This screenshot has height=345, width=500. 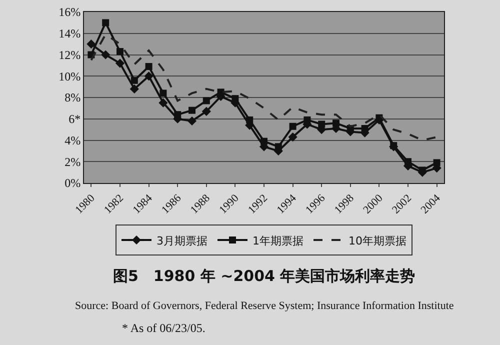 I want to click on y-tick-label: 0%, so click(x=72, y=183).